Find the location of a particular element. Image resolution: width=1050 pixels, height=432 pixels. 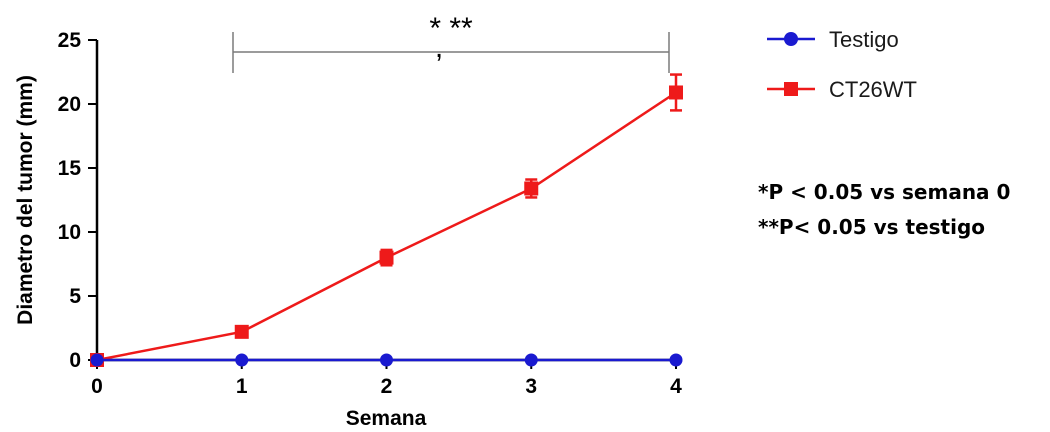

y-tick-label: 25 is located at coordinates (70, 40).